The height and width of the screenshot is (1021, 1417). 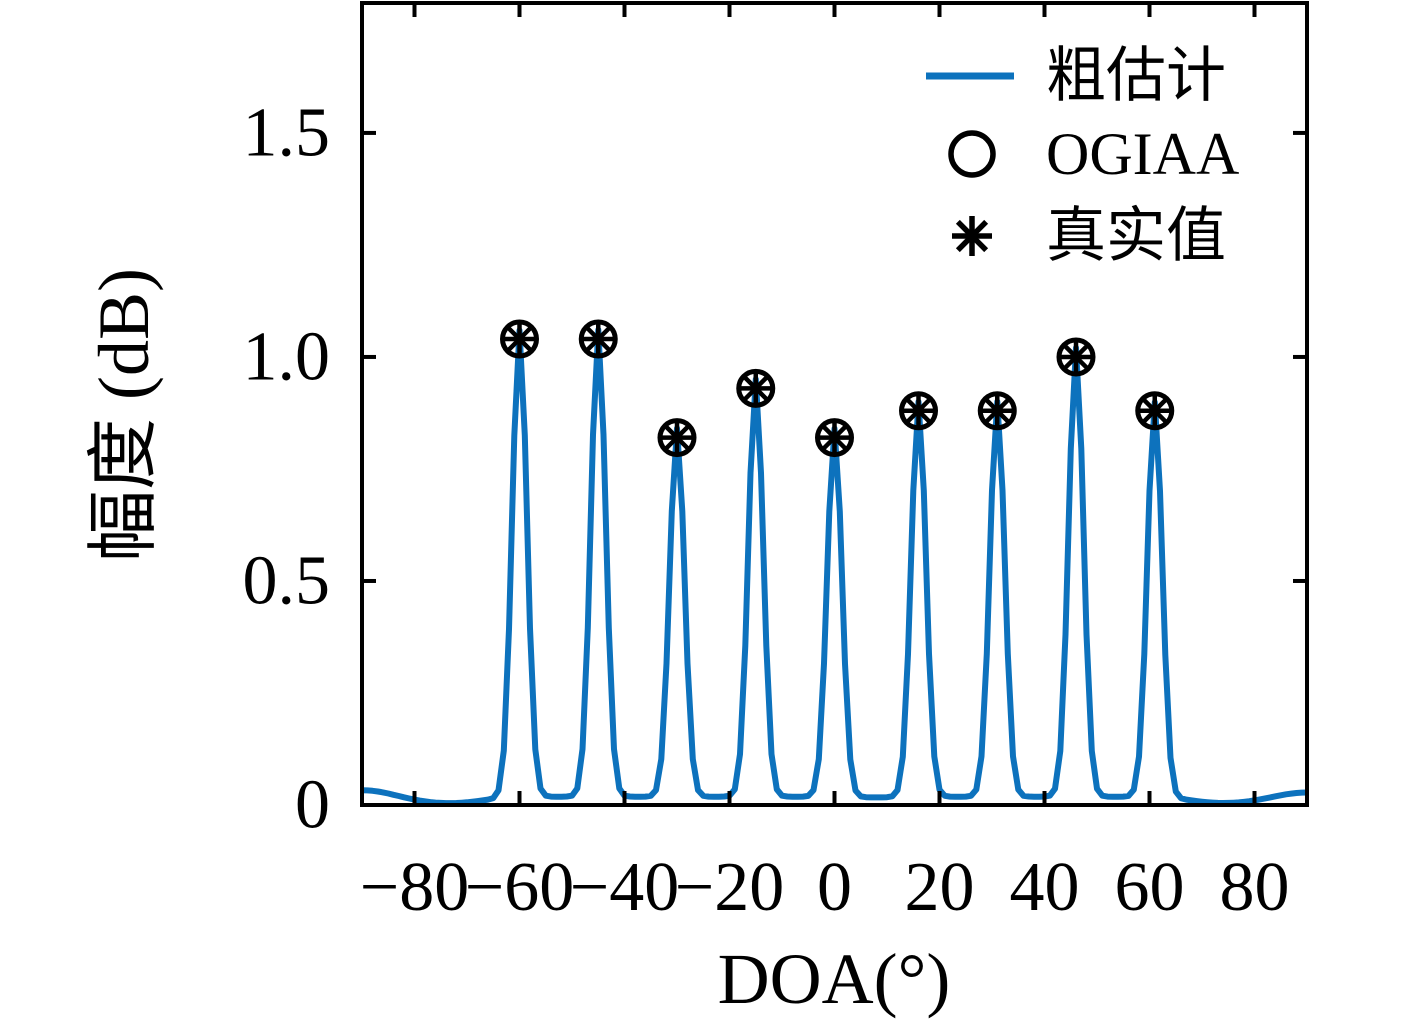 I want to click on x-tick-label: 40, so click(x=1045, y=887).